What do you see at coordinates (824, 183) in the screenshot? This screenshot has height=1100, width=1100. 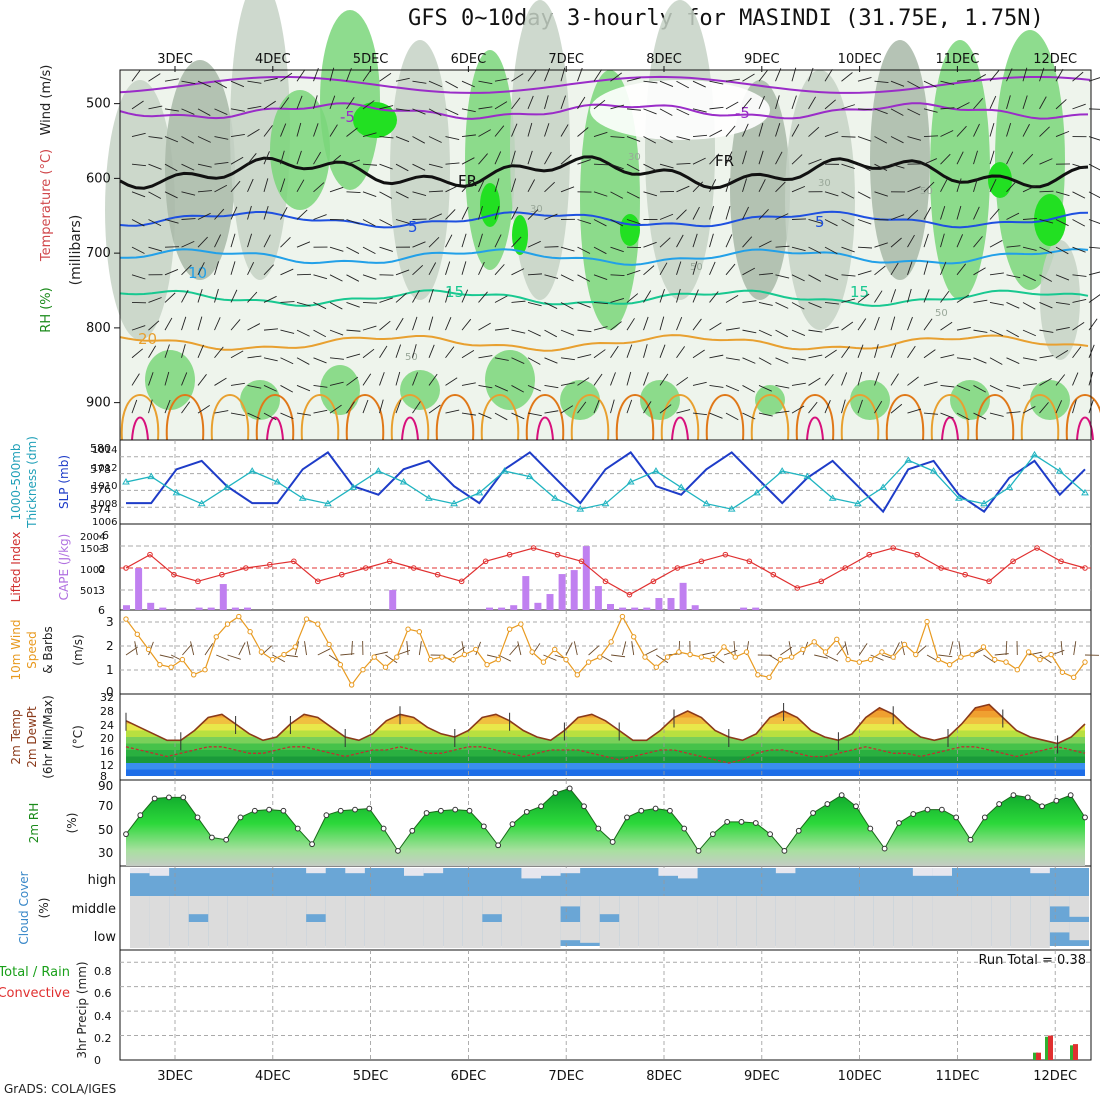 I see `contour-label: 30` at bounding box center [824, 183].